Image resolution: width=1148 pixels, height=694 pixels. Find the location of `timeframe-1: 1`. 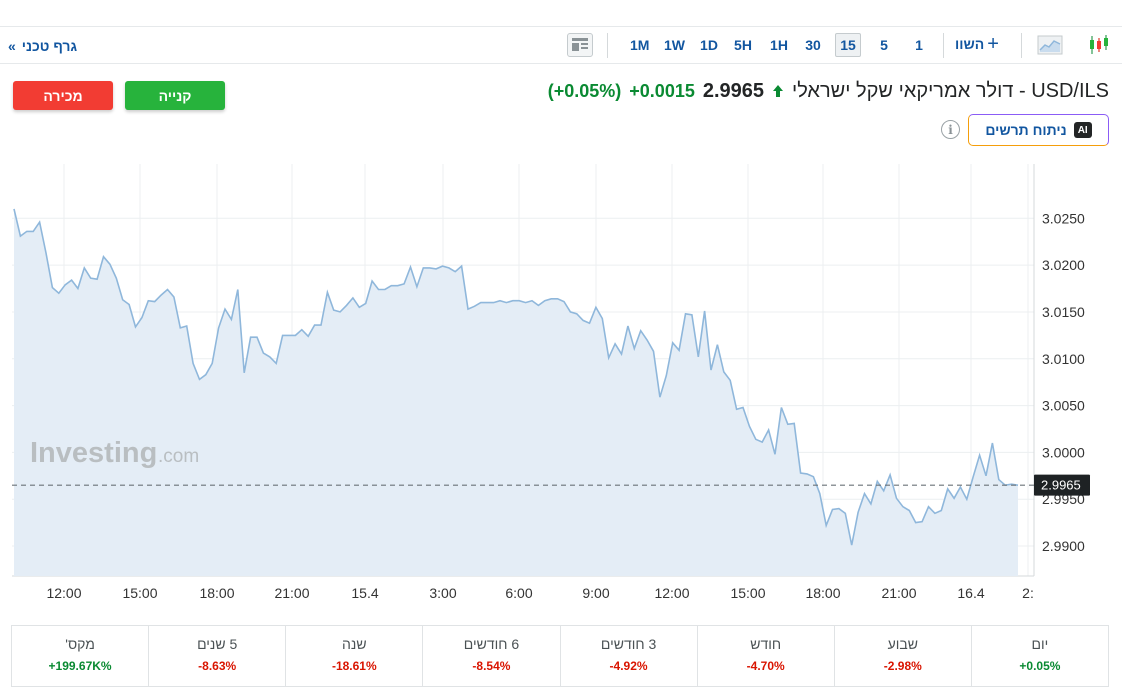

timeframe-1: 1 is located at coordinates (919, 45).